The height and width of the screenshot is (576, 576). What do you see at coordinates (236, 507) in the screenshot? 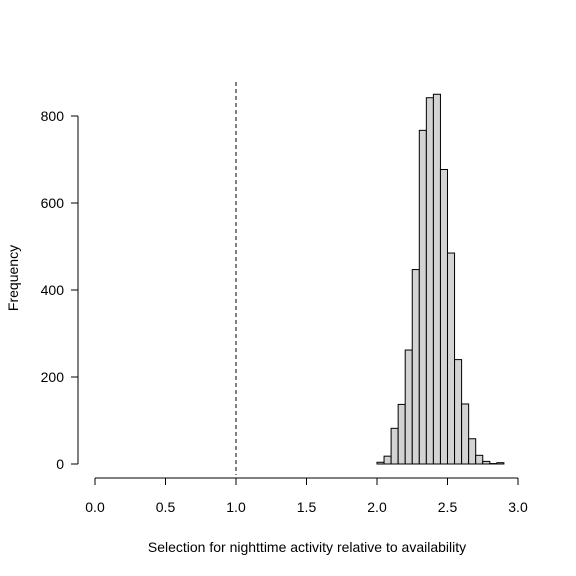
I see `x-tick-label-2: 1.0` at bounding box center [236, 507].